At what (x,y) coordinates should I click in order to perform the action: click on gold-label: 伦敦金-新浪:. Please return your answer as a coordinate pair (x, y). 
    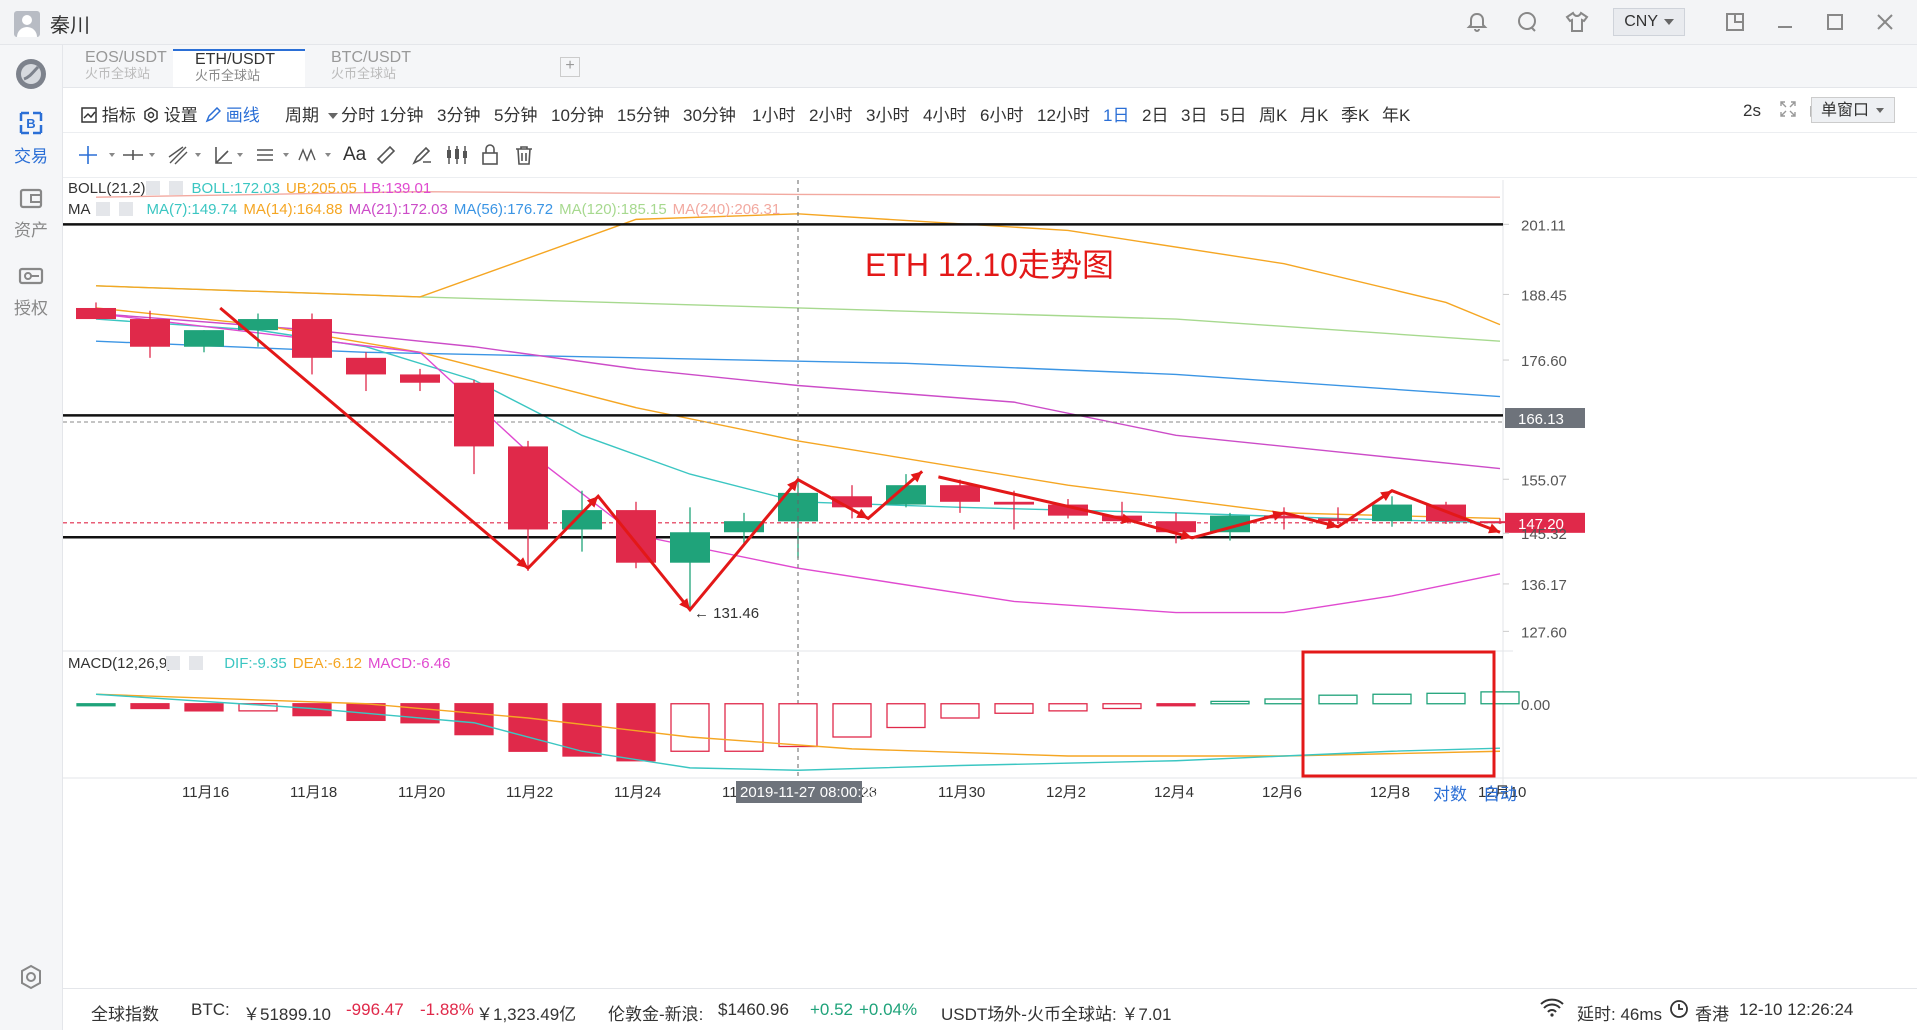
    Looking at the image, I should click on (656, 1014).